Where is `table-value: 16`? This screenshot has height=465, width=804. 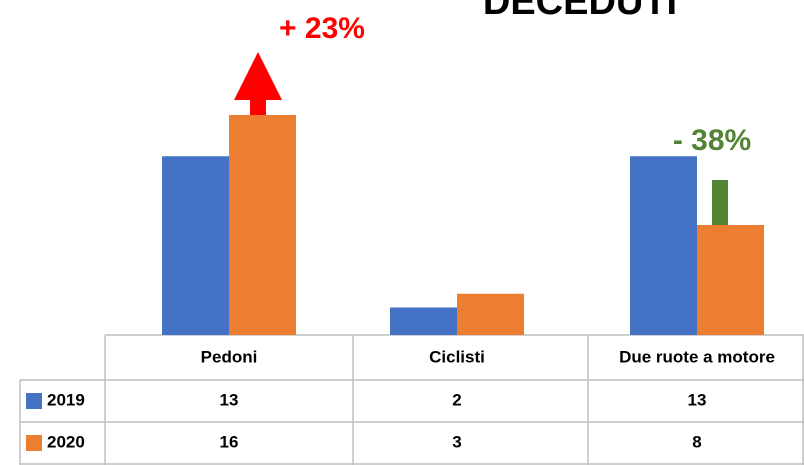 table-value: 16 is located at coordinates (229, 441).